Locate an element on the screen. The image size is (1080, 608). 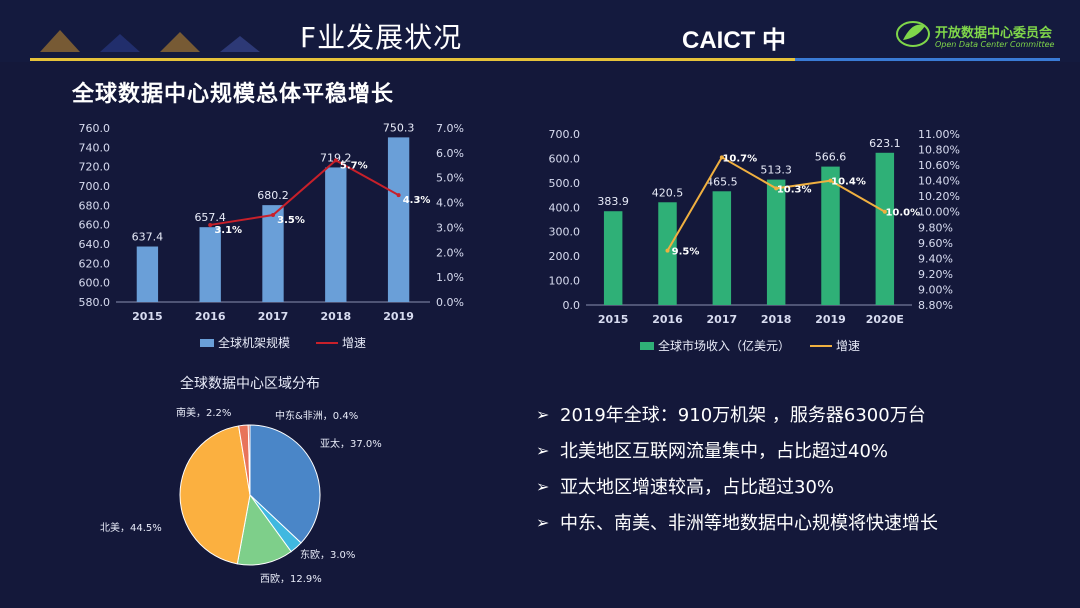
bullet-text: 北美地区互联网流量集中，占比超过40% is located at coordinates (724, 451).